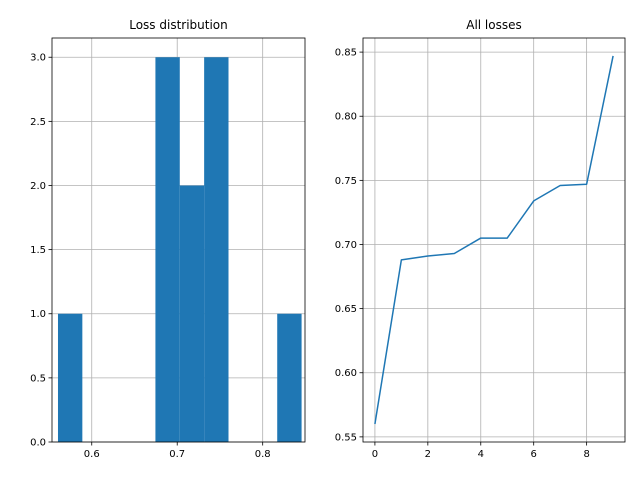 The height and width of the screenshot is (480, 640). I want to click on y-tick-label: 0.70, so click(346, 245).